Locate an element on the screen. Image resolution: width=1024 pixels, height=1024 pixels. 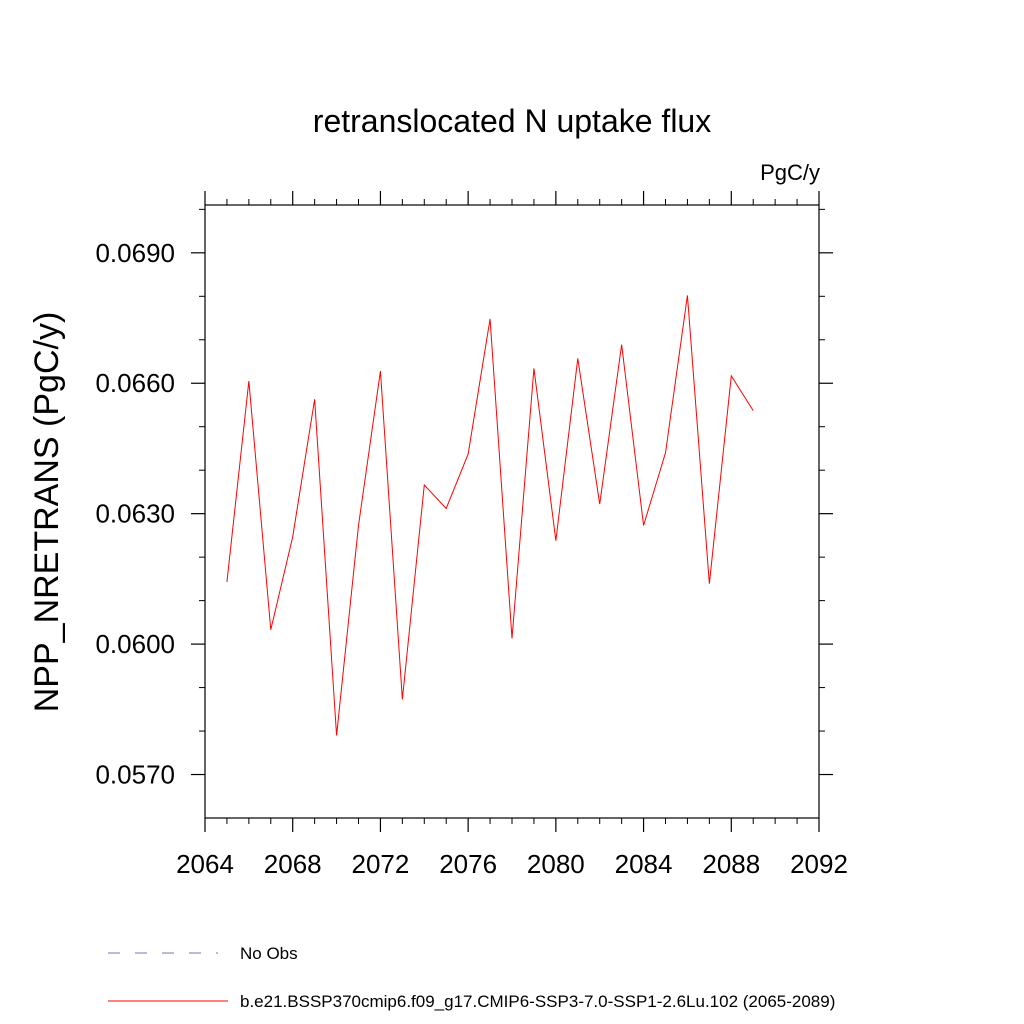
x-tick-label: 2064 is located at coordinates (205, 864).